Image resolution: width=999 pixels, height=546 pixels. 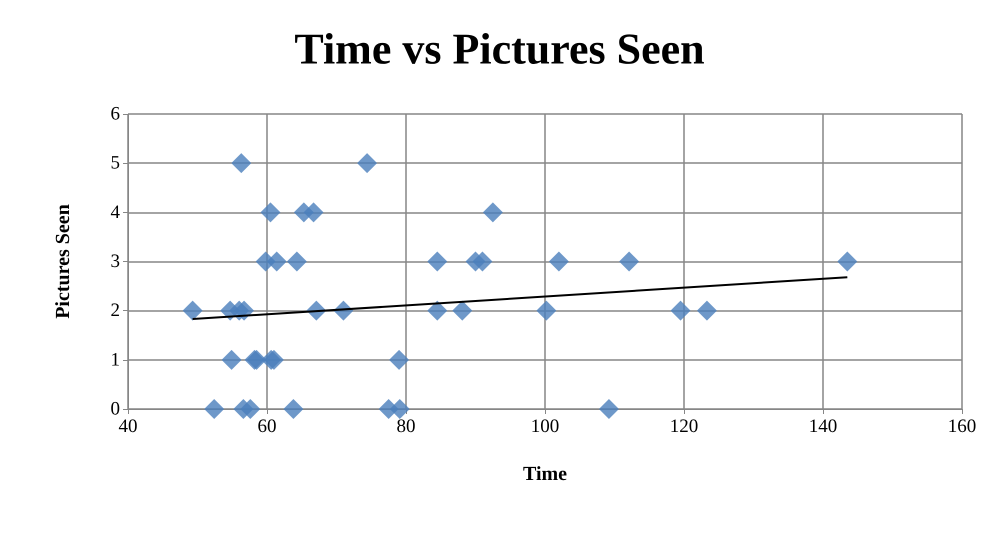 I want to click on y-tick-label: 4, so click(x=115, y=212).